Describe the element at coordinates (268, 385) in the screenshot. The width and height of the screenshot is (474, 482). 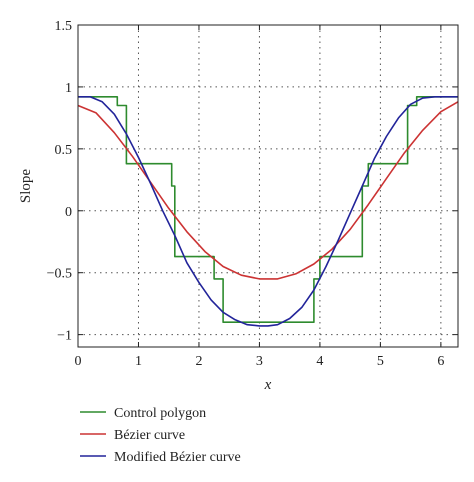
I see `x-axis-label: x` at that location.